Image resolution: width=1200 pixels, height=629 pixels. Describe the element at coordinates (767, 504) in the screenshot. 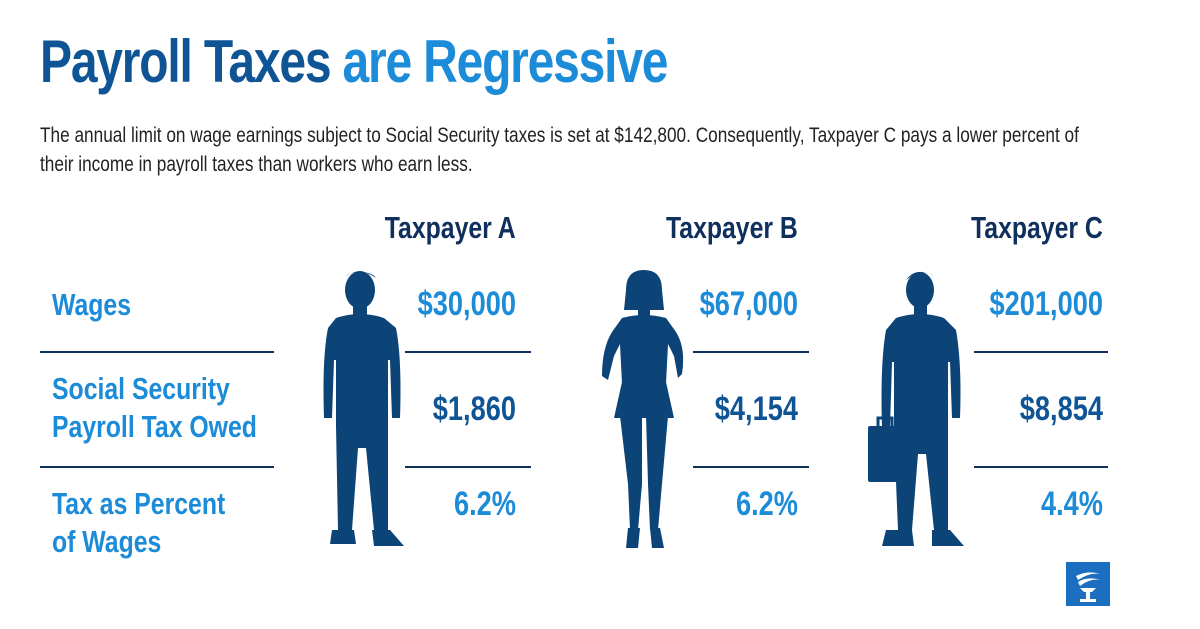

I see `percent-taxpayer-b: 6.2%` at that location.